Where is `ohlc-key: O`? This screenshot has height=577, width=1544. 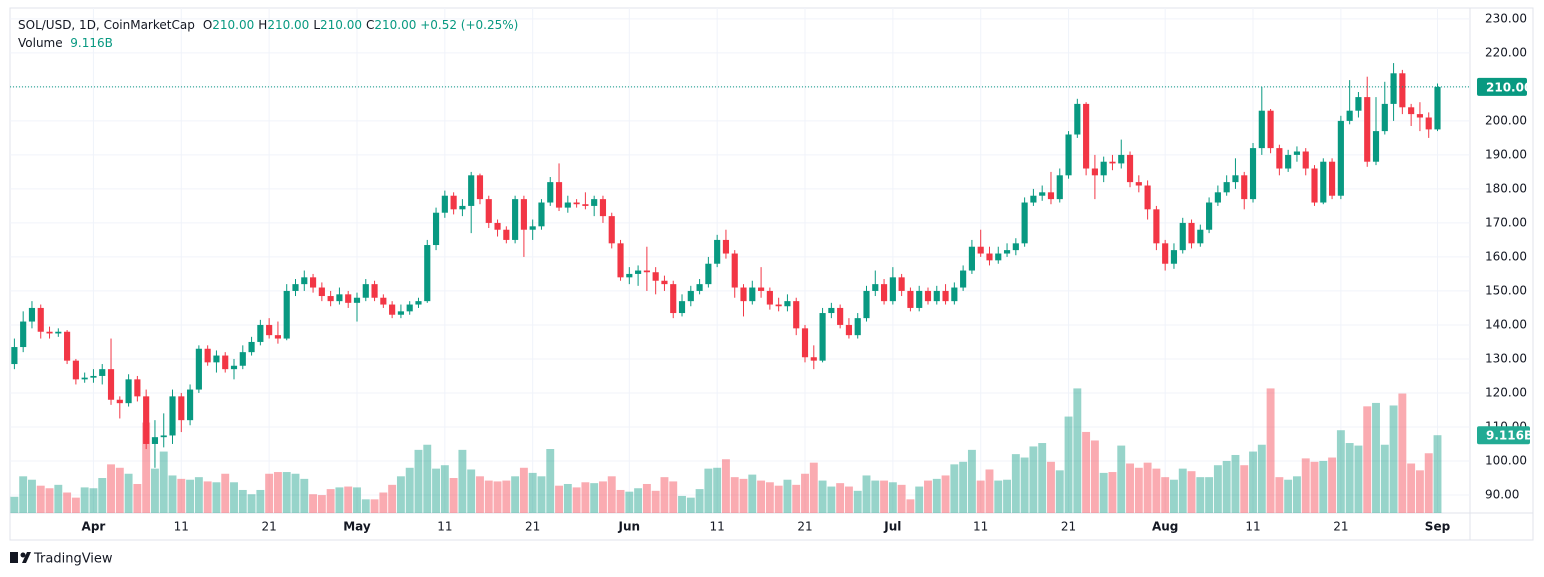
ohlc-key: O is located at coordinates (207, 25).